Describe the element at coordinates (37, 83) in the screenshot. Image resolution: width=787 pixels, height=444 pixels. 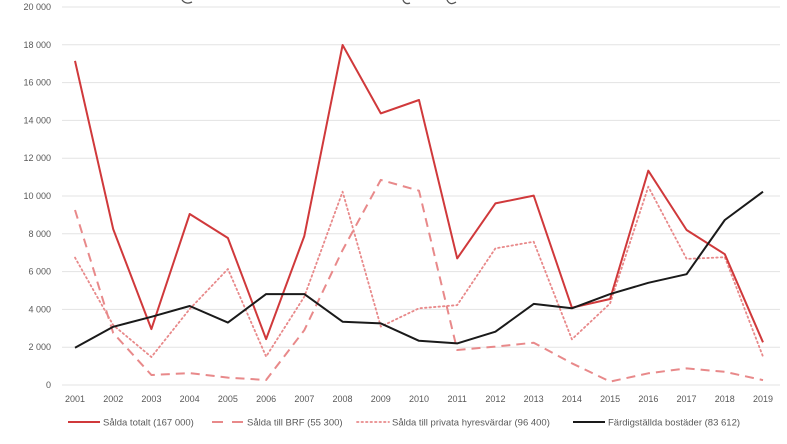
I see `y-tick-label: 16 000` at that location.